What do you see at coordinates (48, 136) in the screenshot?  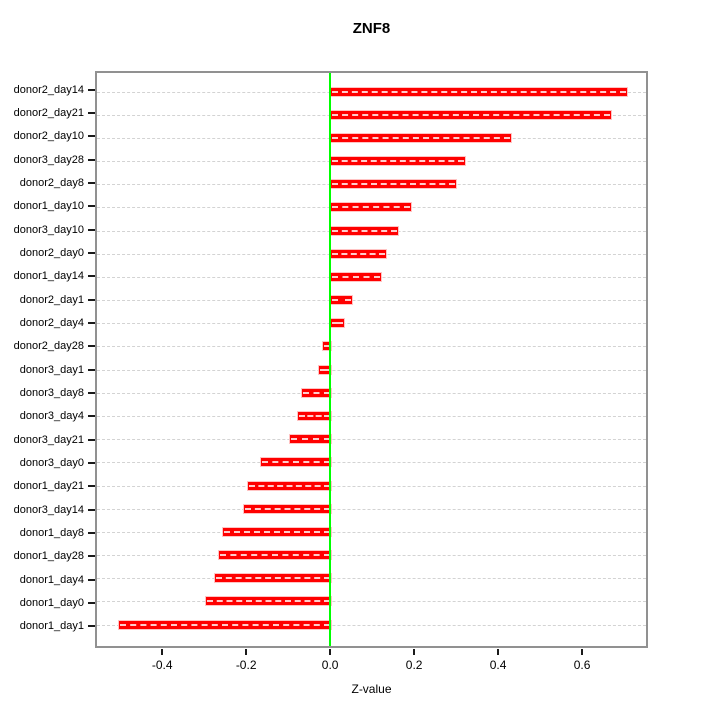 I see `y-tick-label: donor2_day10` at bounding box center [48, 136].